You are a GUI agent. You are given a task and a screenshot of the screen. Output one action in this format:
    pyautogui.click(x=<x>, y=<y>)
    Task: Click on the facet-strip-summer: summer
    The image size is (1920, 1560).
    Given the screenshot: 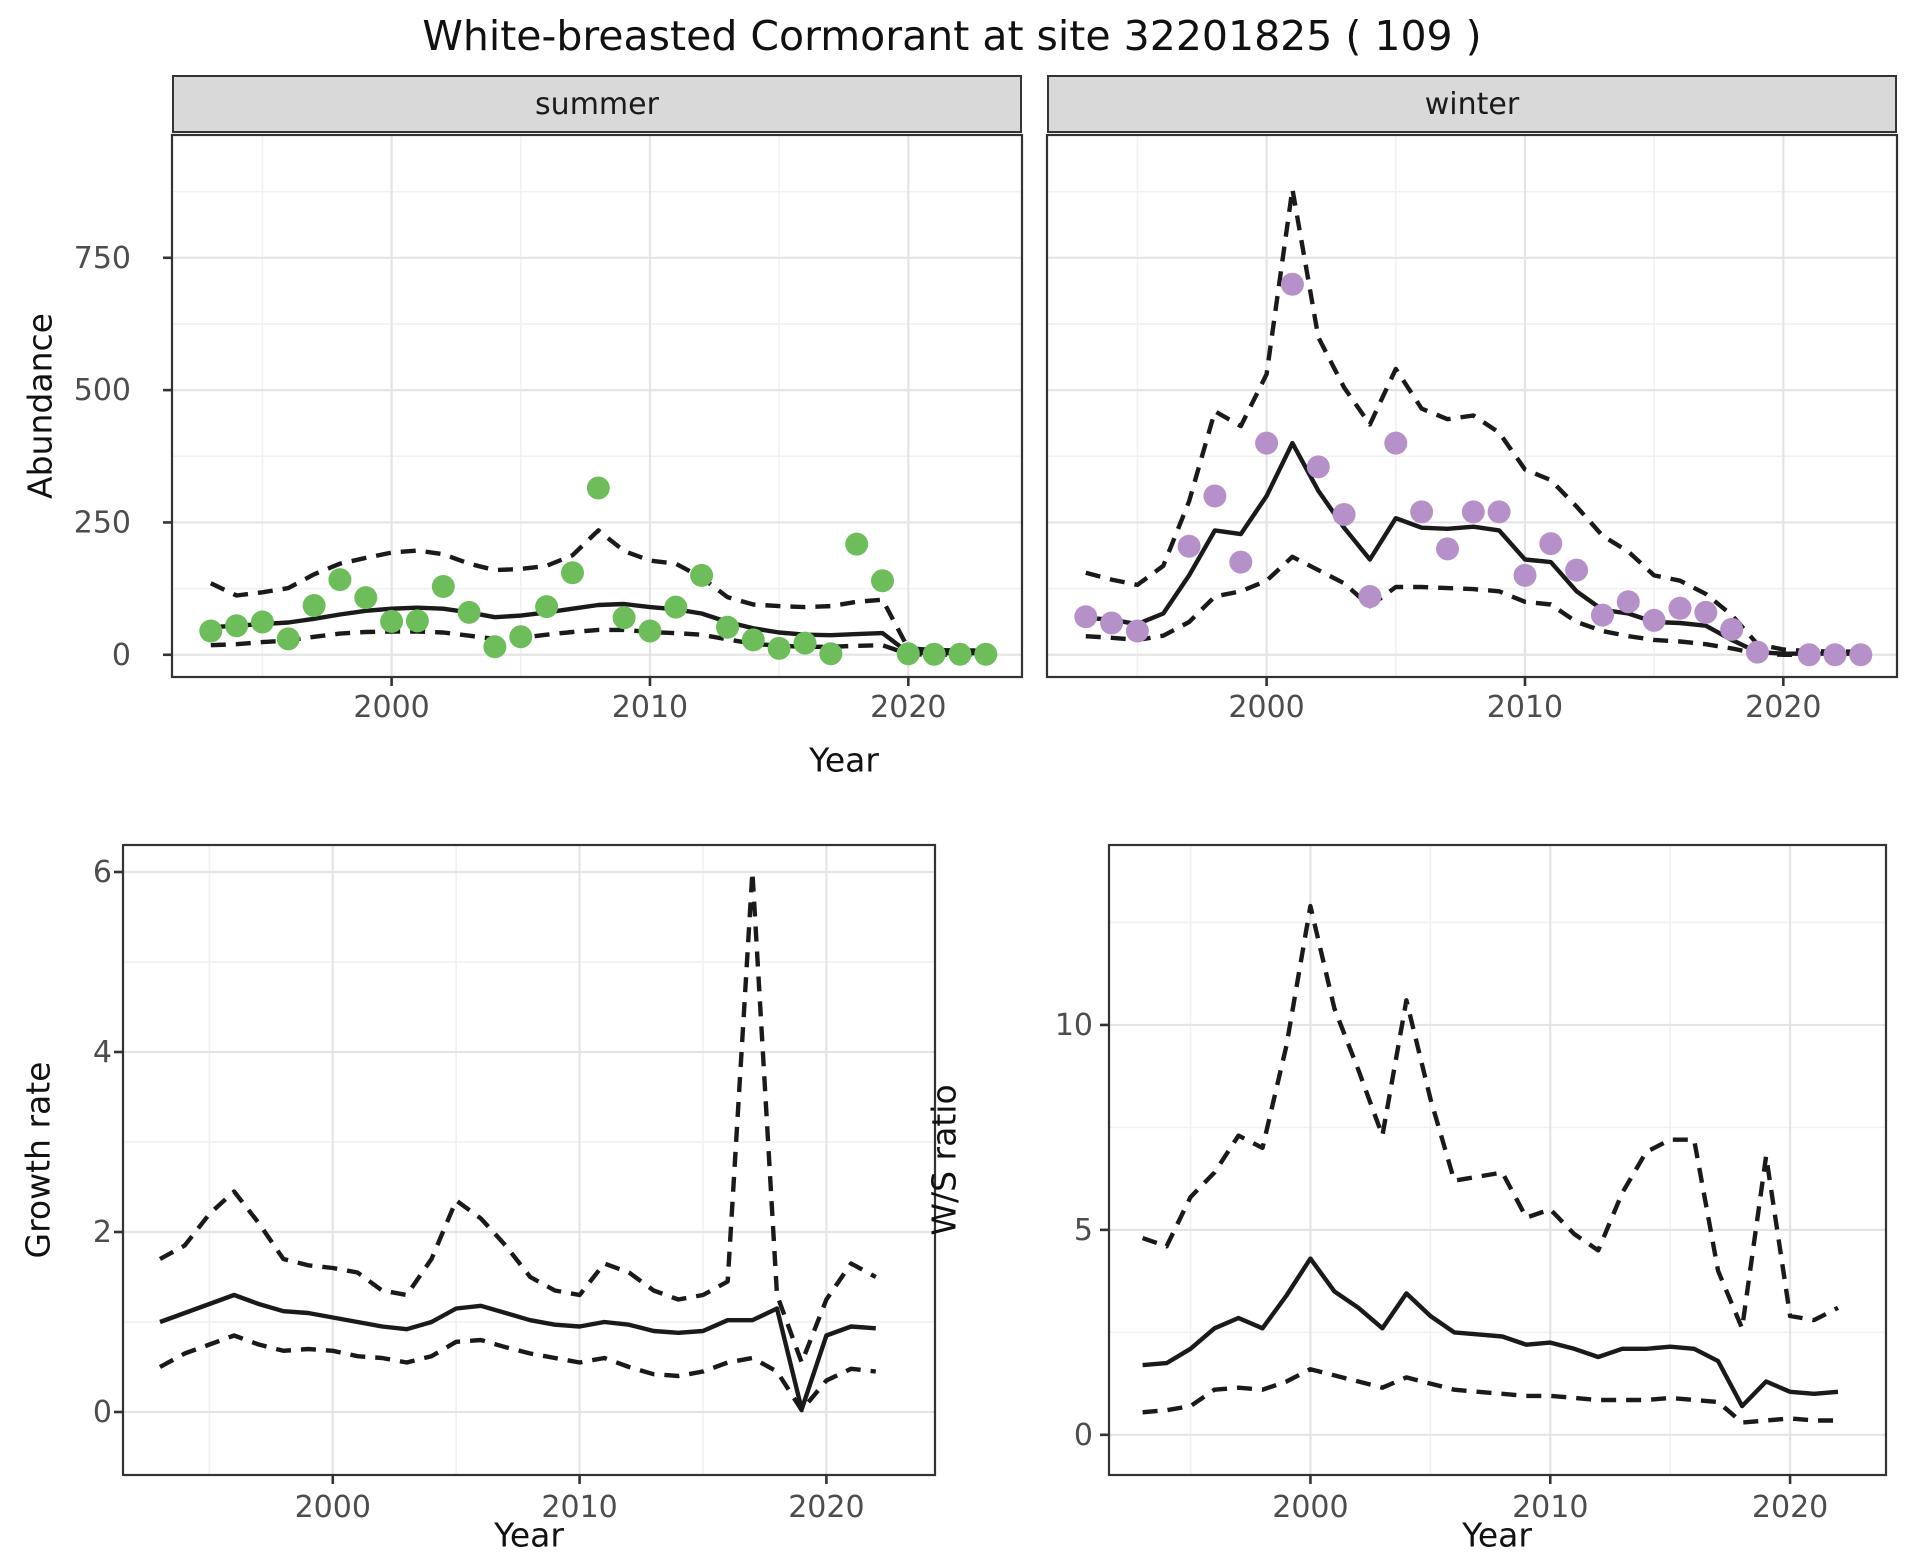 What is the action you would take?
    pyautogui.click(x=597, y=104)
    